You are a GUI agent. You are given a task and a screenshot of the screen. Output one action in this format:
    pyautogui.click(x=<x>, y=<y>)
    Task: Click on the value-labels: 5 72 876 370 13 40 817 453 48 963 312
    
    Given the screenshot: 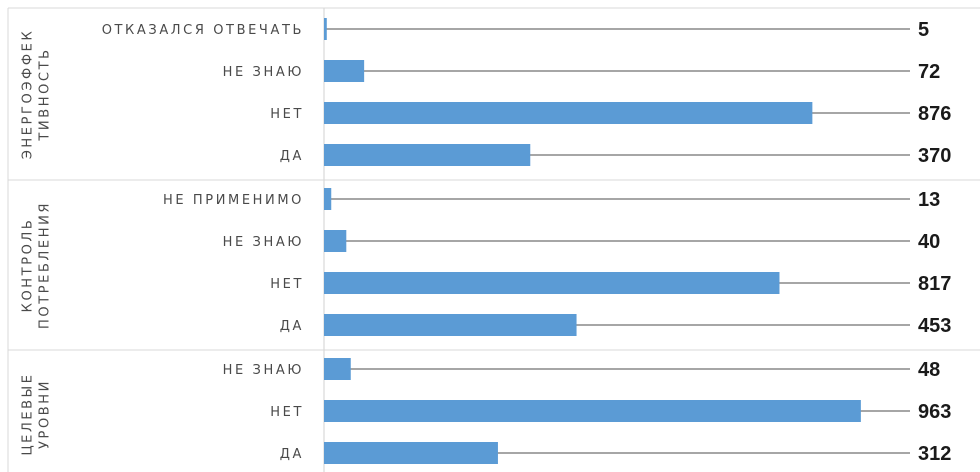 What is the action you would take?
    pyautogui.click(x=934, y=242)
    